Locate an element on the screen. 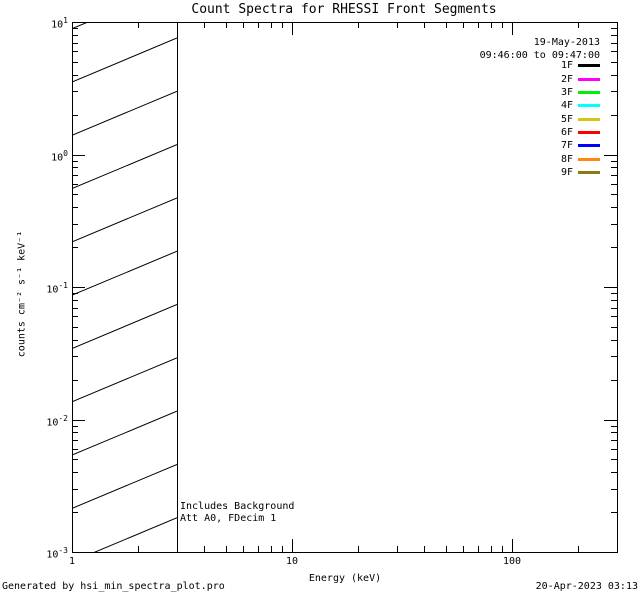 The height and width of the screenshot is (600, 640). y-axis-label: counts cm⁻² s⁻¹ keV⁻¹ is located at coordinates (22, 294).